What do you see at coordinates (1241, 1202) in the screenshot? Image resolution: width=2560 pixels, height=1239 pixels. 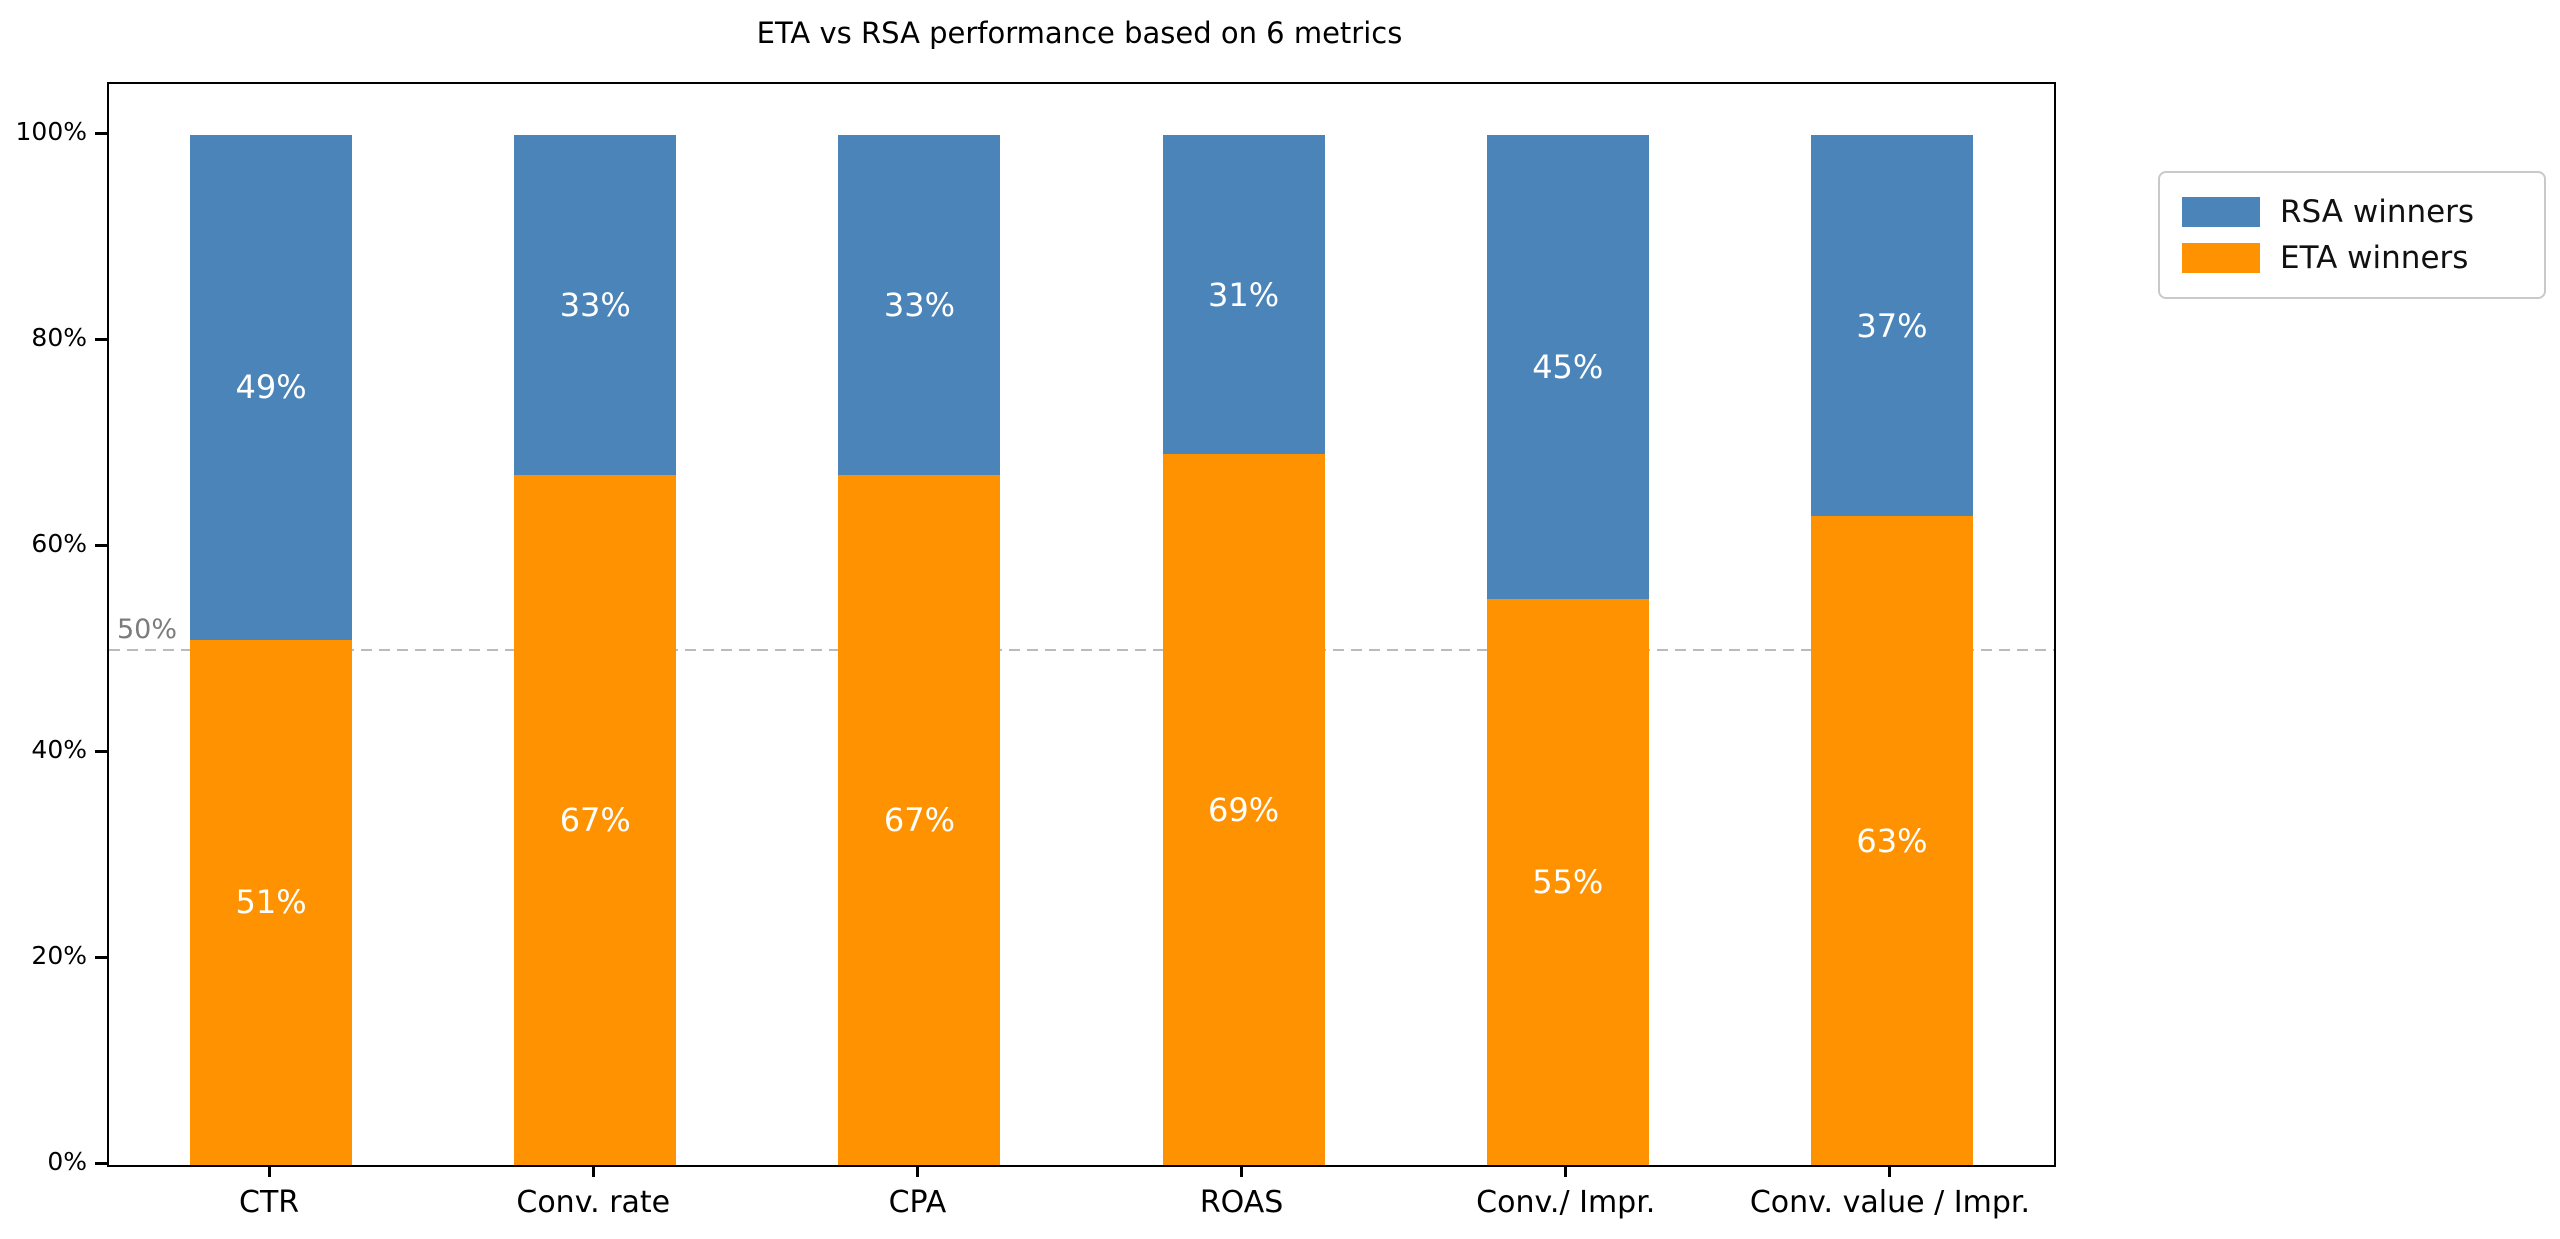 I see `x-axis-label-roas: ROAS` at bounding box center [1241, 1202].